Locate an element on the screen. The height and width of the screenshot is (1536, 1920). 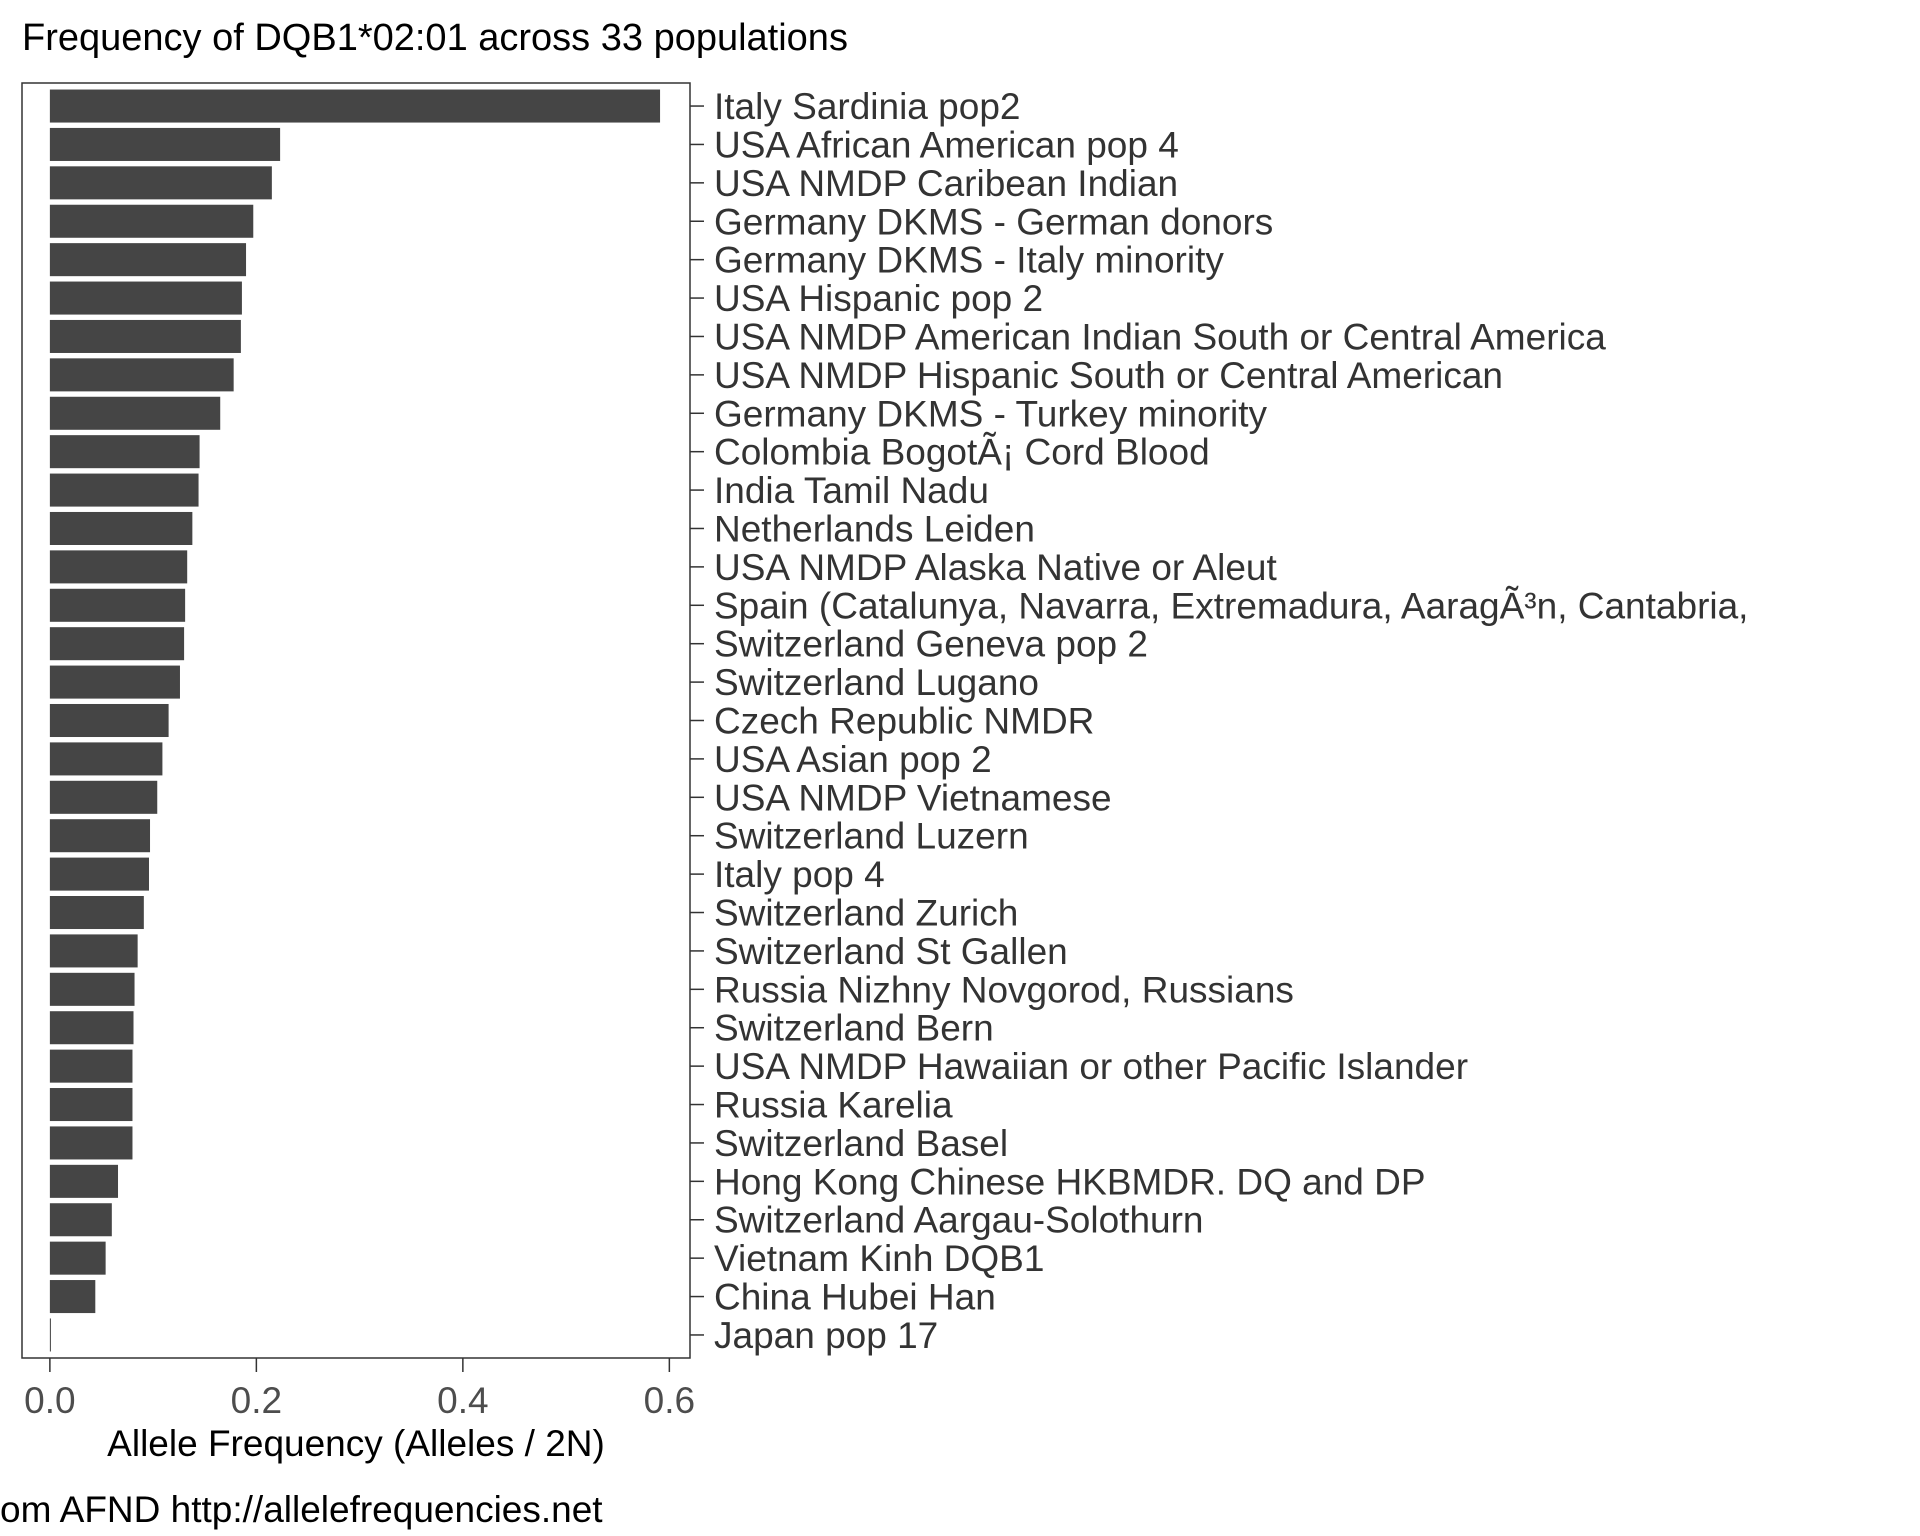
category-label: Switzerland Lugano is located at coordinates (876, 682).